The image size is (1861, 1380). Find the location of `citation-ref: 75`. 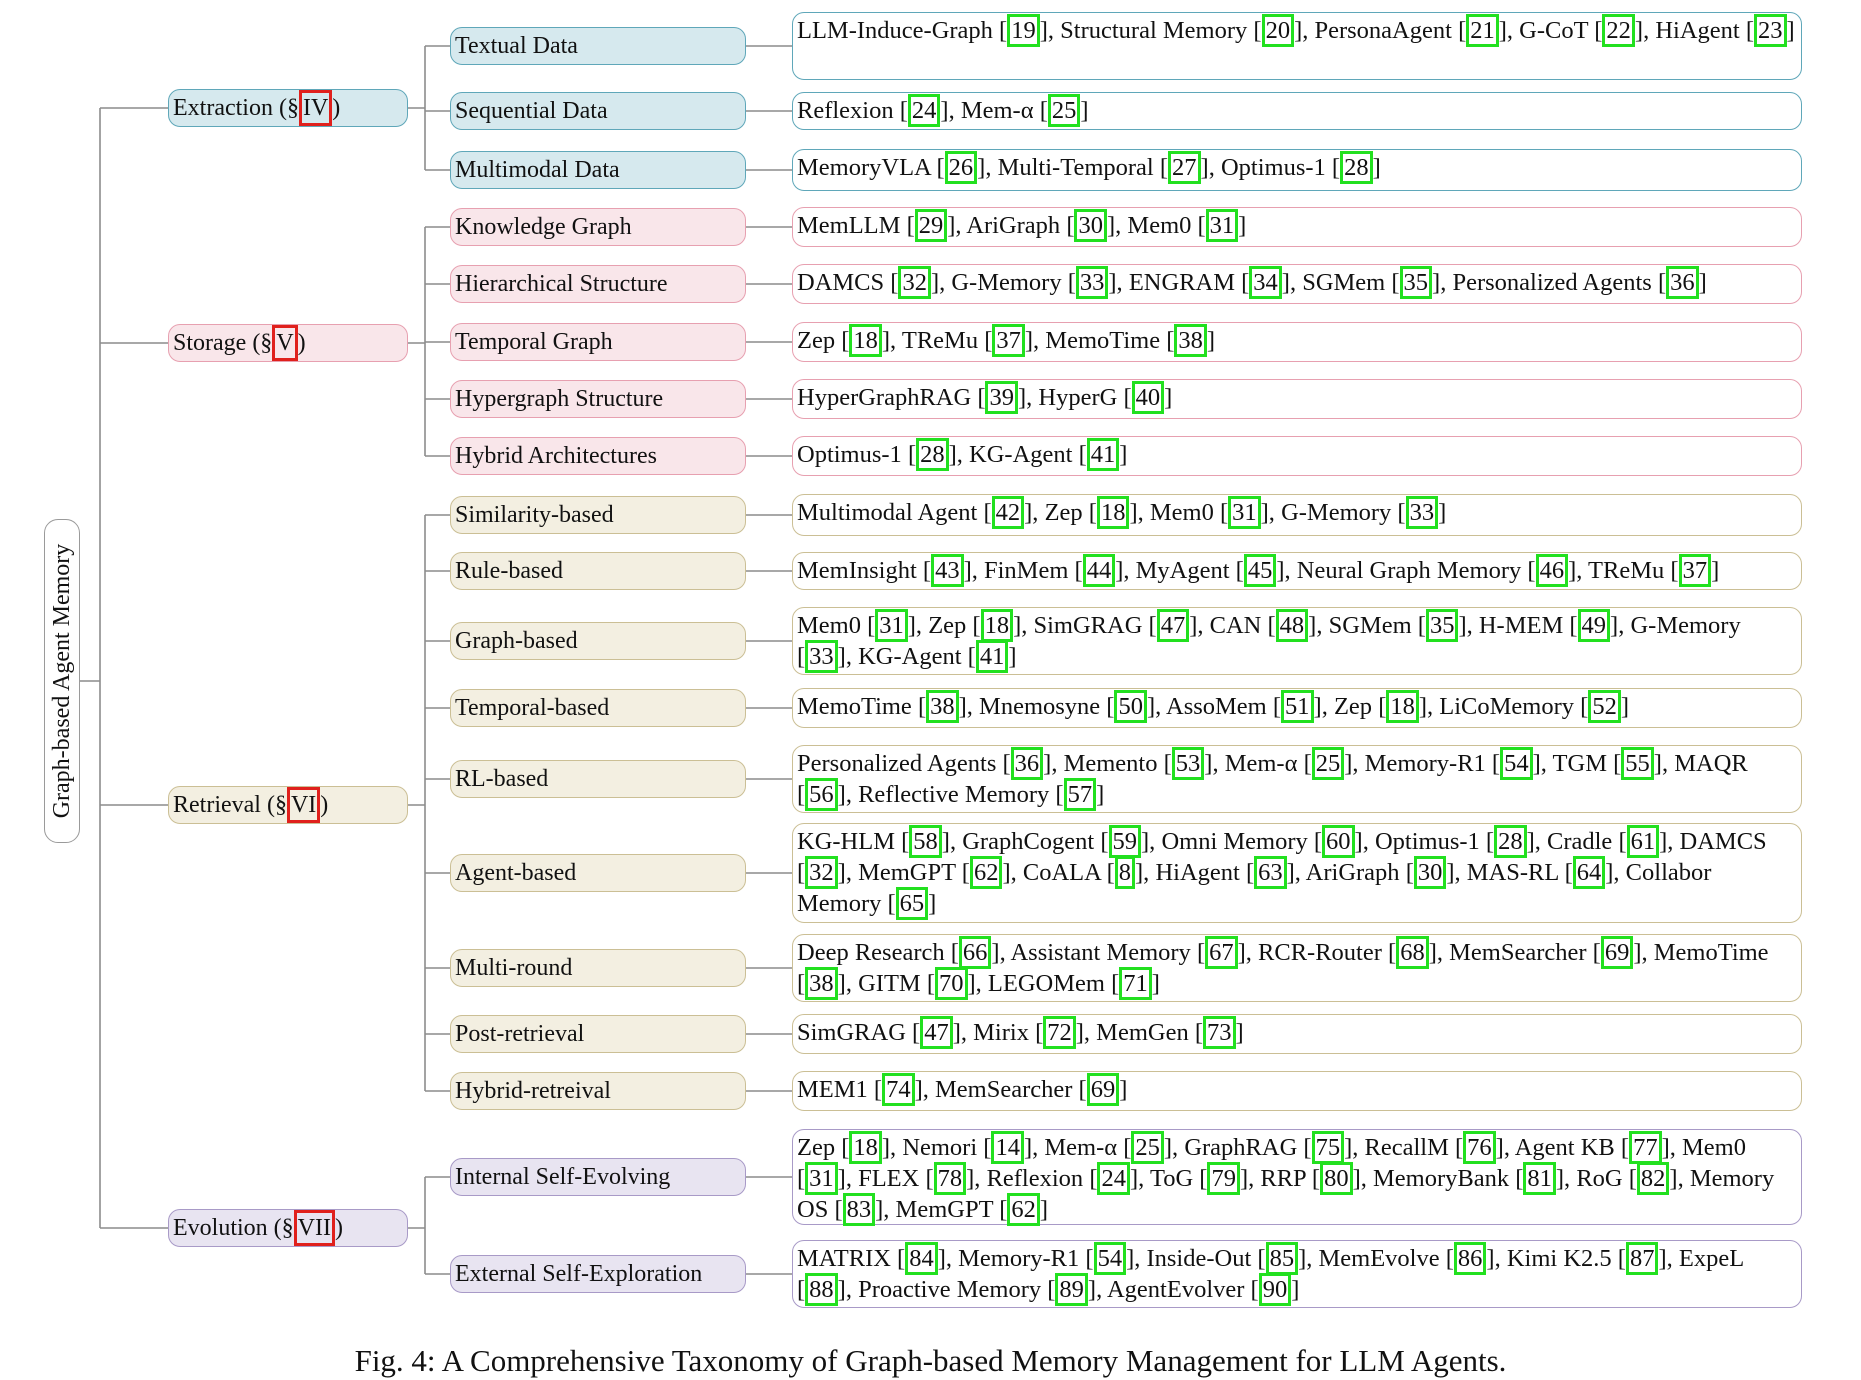

citation-ref: 75 is located at coordinates (1328, 1147).